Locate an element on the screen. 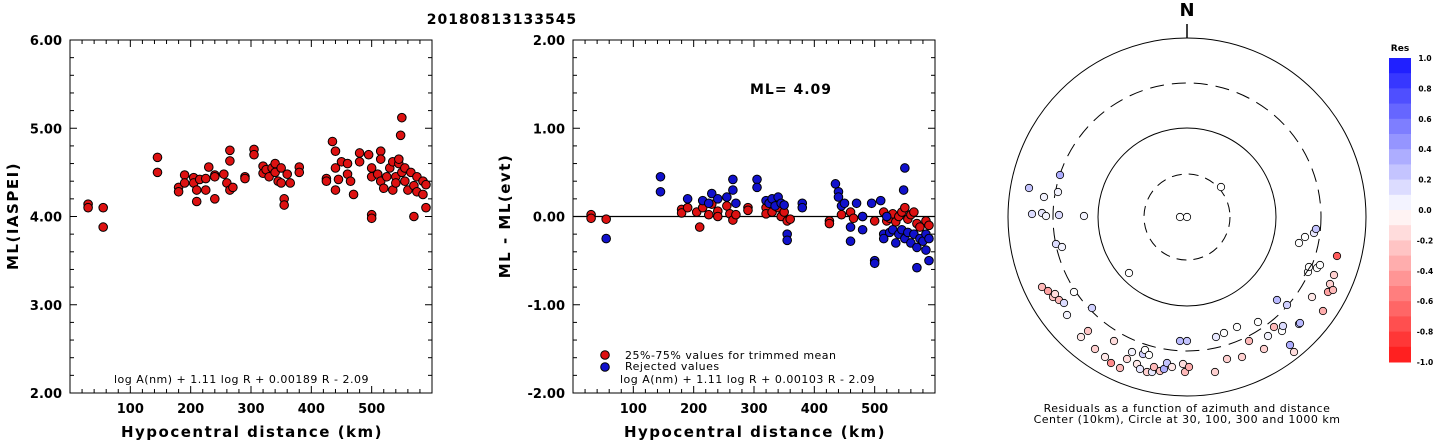  y-tick-label: 5.00 is located at coordinates (46, 129).